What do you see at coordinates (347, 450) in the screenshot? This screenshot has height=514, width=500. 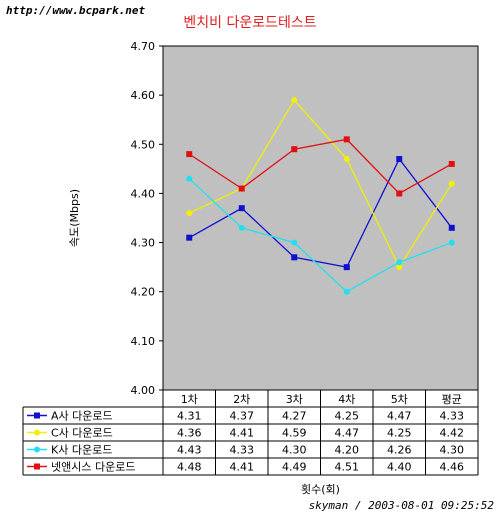 I see `table-value: 4.20` at bounding box center [347, 450].